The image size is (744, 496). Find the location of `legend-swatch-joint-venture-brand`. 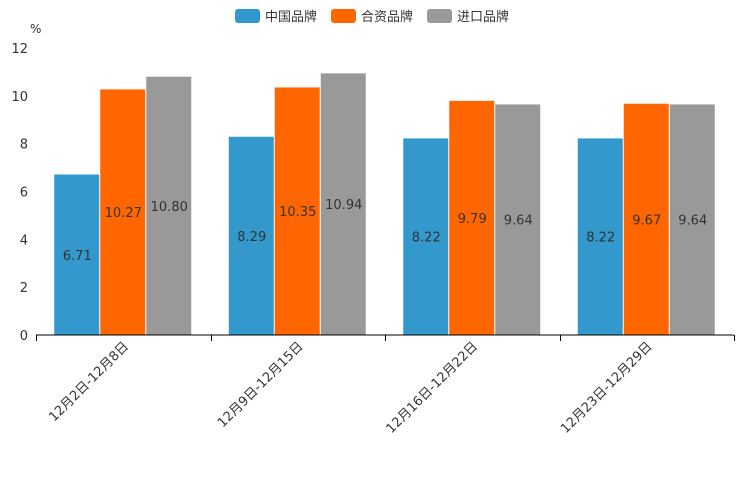

legend-swatch-joint-venture-brand is located at coordinates (343, 15).